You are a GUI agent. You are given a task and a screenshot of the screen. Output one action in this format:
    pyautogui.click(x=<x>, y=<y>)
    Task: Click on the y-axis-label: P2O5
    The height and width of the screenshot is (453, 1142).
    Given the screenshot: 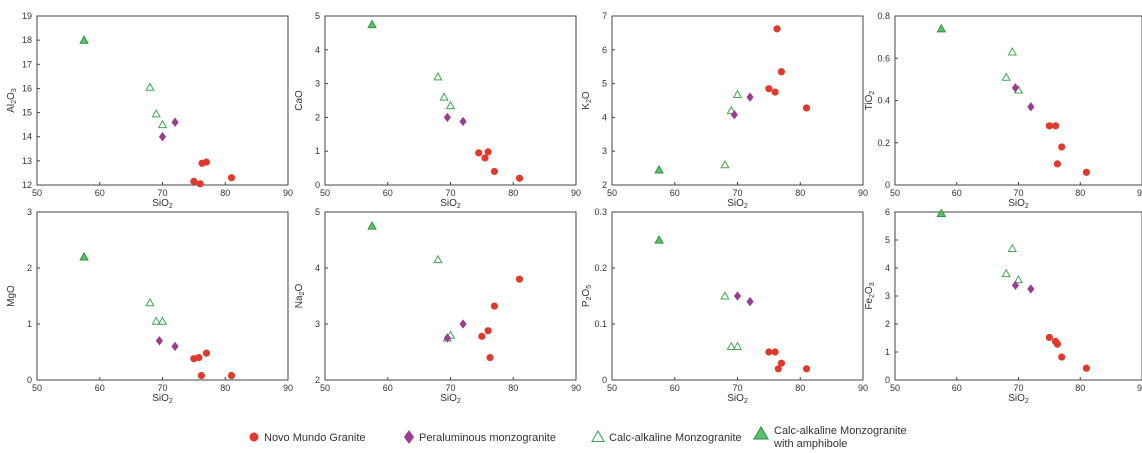 What is the action you would take?
    pyautogui.click(x=587, y=296)
    